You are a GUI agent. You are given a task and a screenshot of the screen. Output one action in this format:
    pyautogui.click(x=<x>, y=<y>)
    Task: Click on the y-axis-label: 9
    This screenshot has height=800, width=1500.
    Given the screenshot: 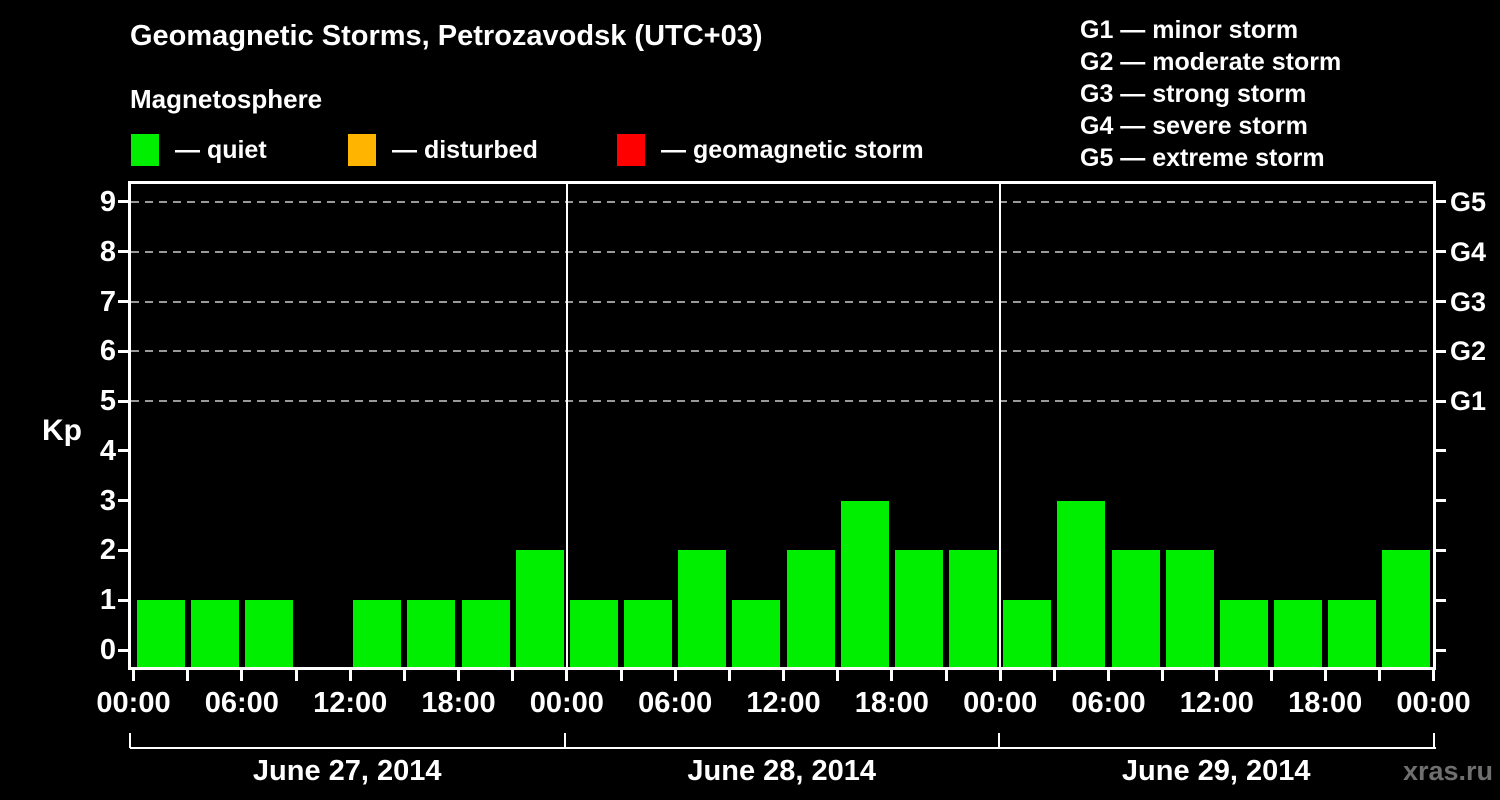 What is the action you would take?
    pyautogui.click(x=107, y=201)
    